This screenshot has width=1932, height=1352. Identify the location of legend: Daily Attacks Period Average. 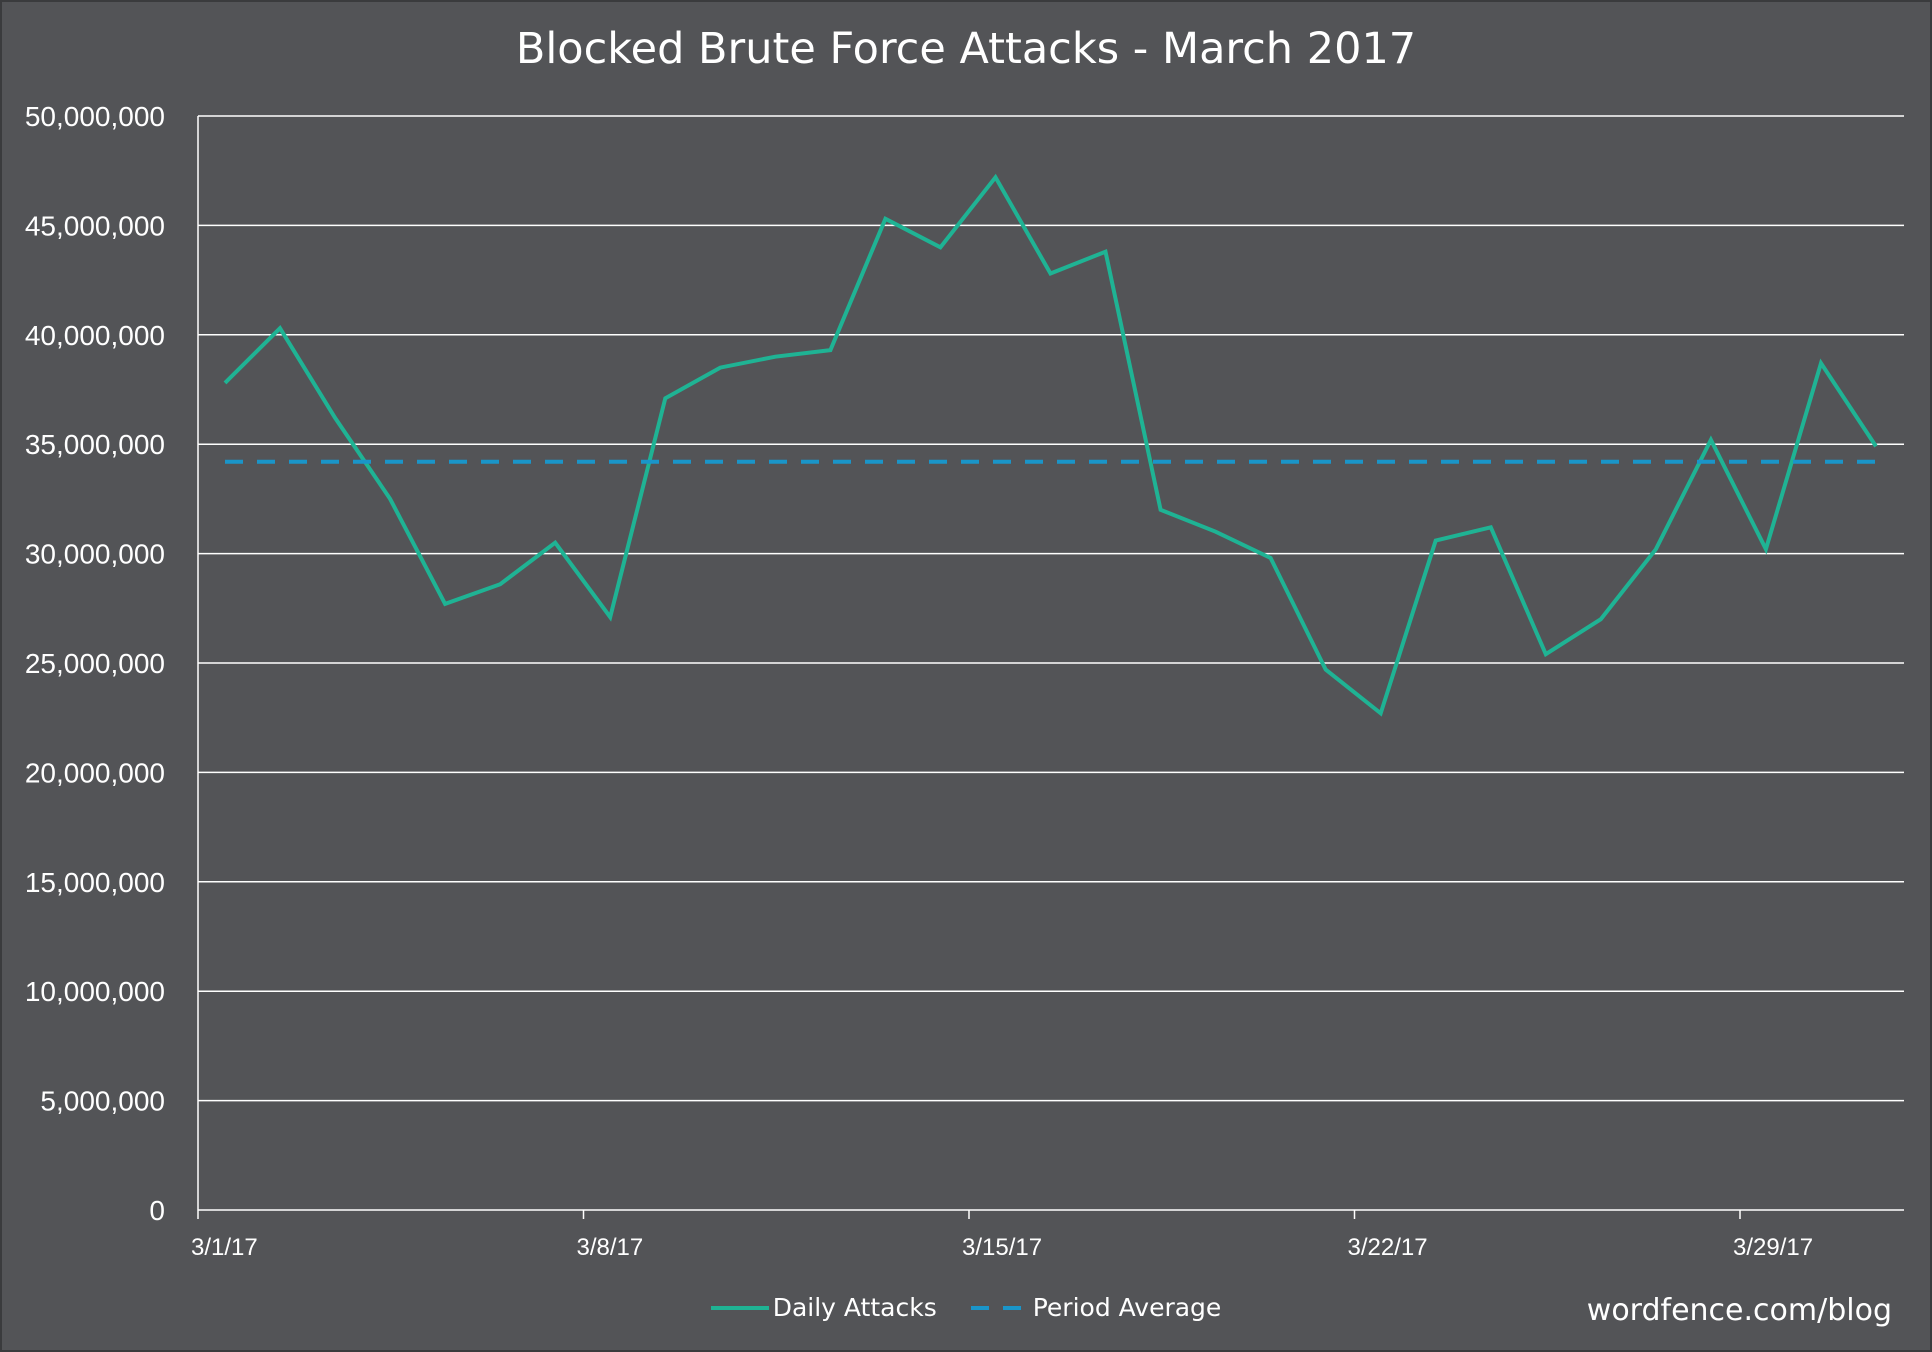
(966, 1307).